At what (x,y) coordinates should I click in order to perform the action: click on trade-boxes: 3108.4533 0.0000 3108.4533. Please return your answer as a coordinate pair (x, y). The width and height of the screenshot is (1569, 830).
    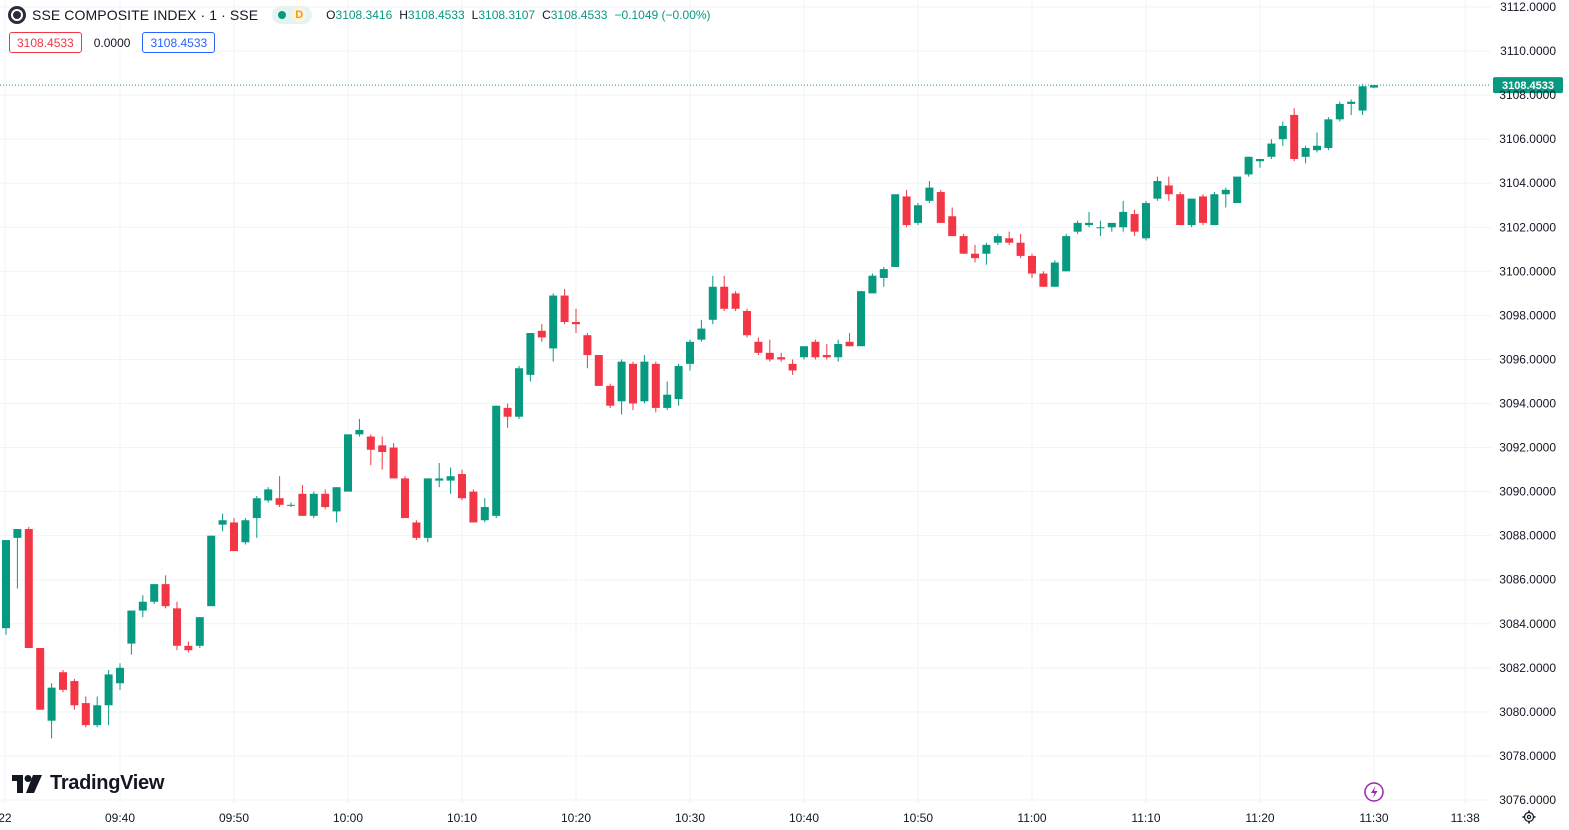
    Looking at the image, I should click on (112, 42).